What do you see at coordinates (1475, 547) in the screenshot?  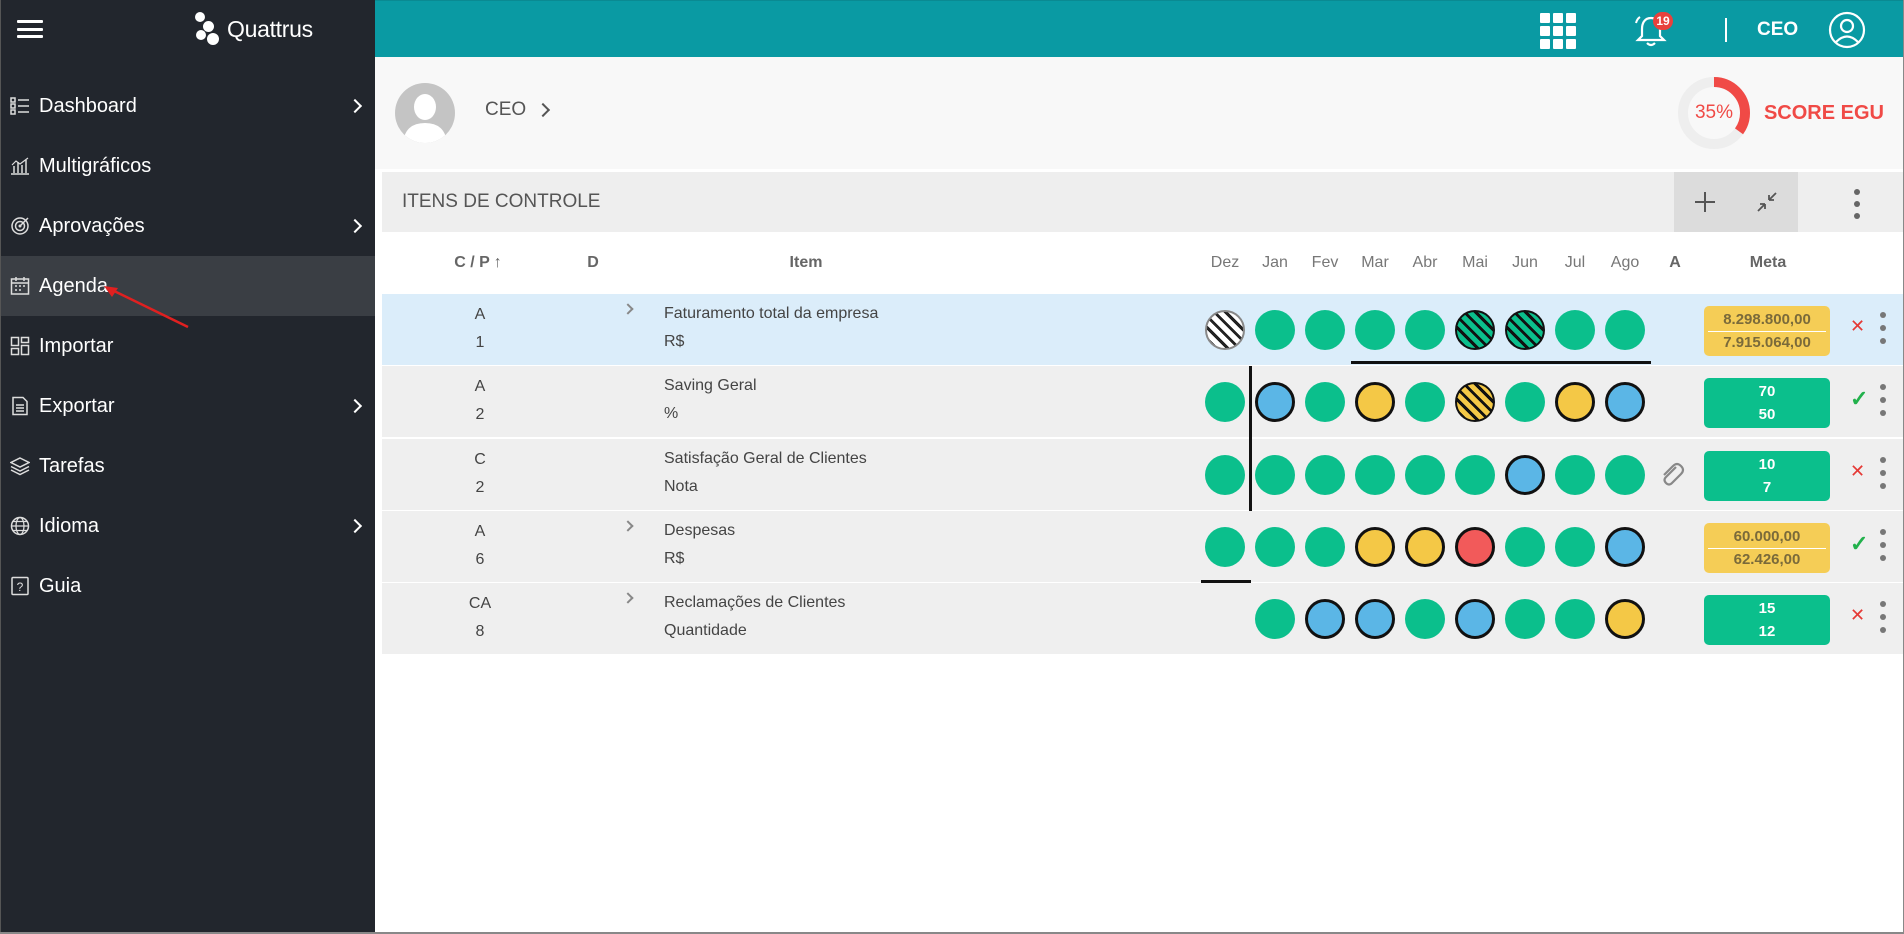 I see `status-dot-red` at bounding box center [1475, 547].